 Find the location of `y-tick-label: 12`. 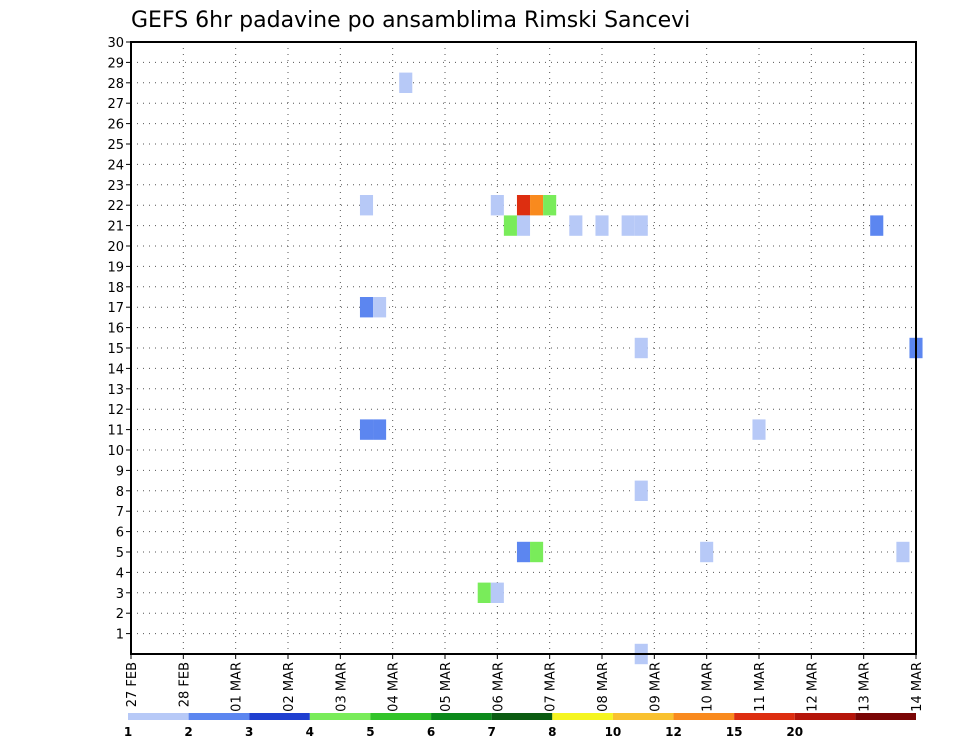

y-tick-label: 12 is located at coordinates (115, 410).